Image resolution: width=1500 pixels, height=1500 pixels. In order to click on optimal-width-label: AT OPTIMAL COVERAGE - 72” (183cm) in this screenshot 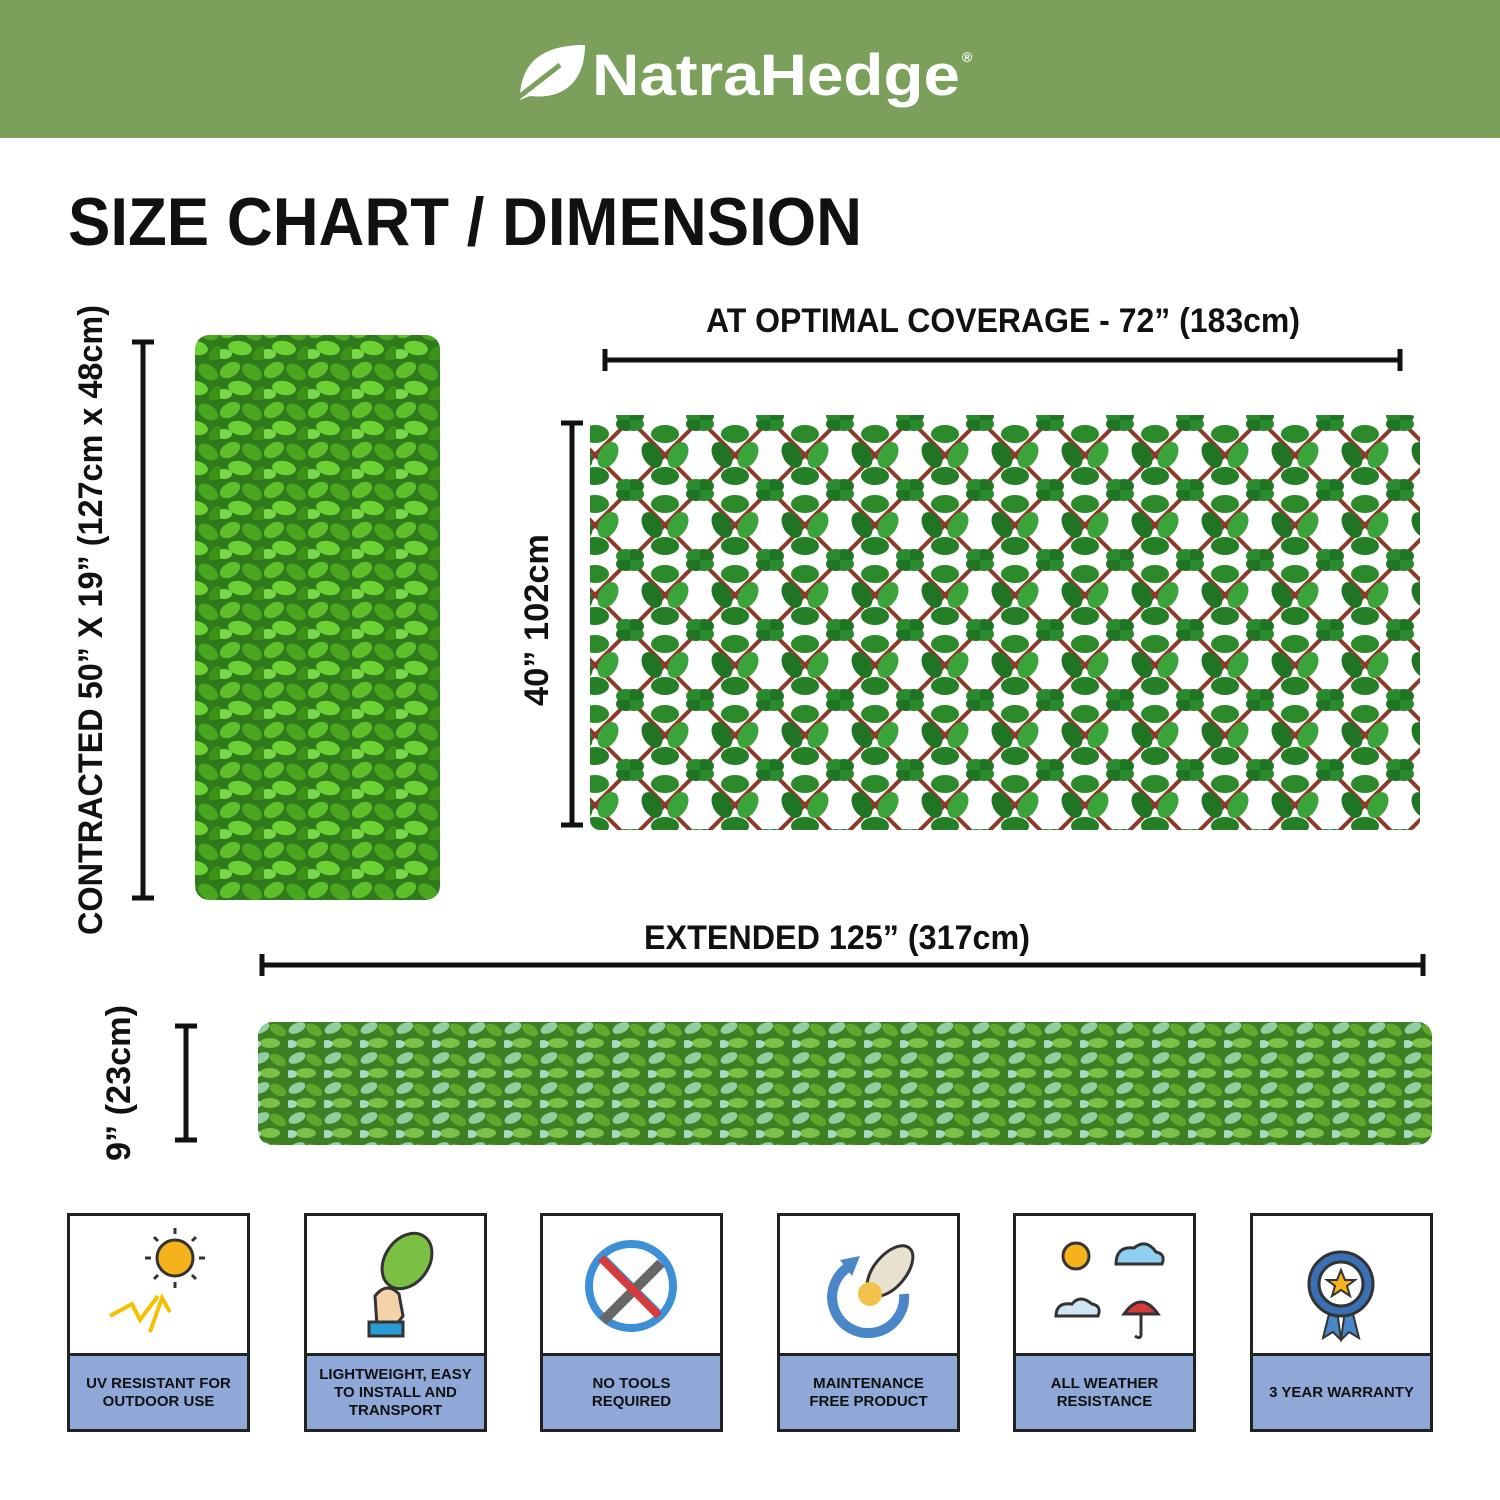, I will do `click(1003, 321)`.